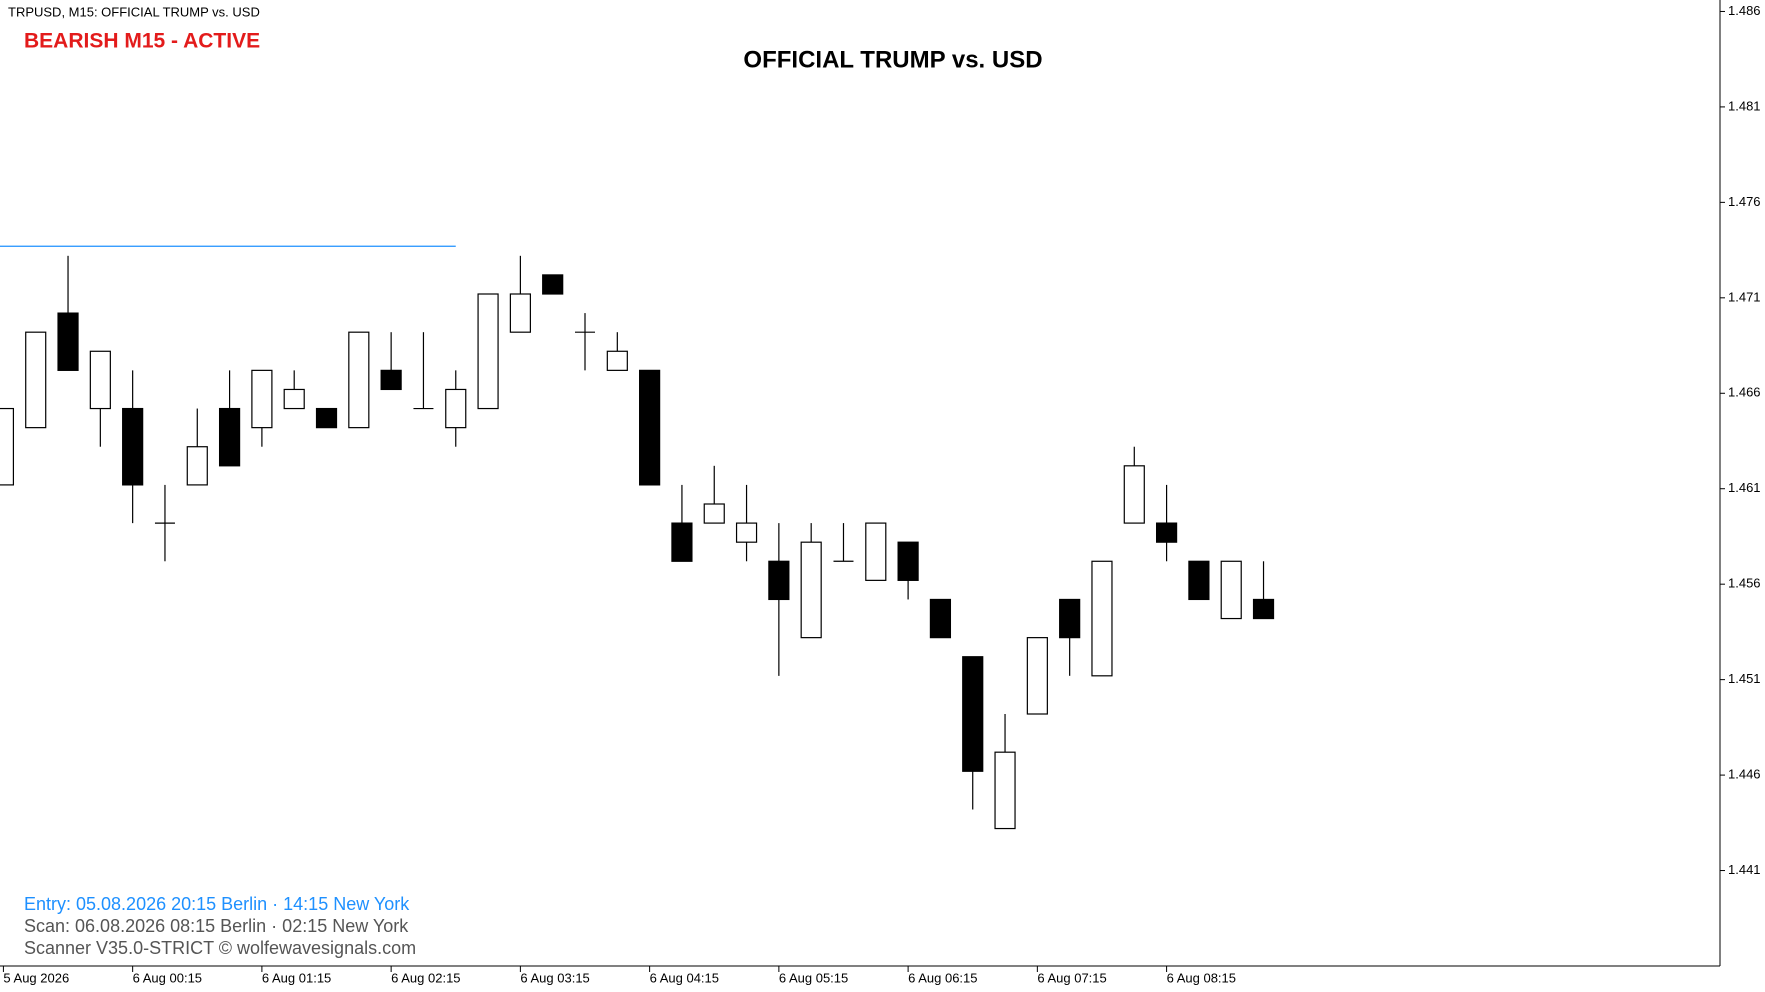  I want to click on x-tick-label: 6 Aug 00:15, so click(167, 977).